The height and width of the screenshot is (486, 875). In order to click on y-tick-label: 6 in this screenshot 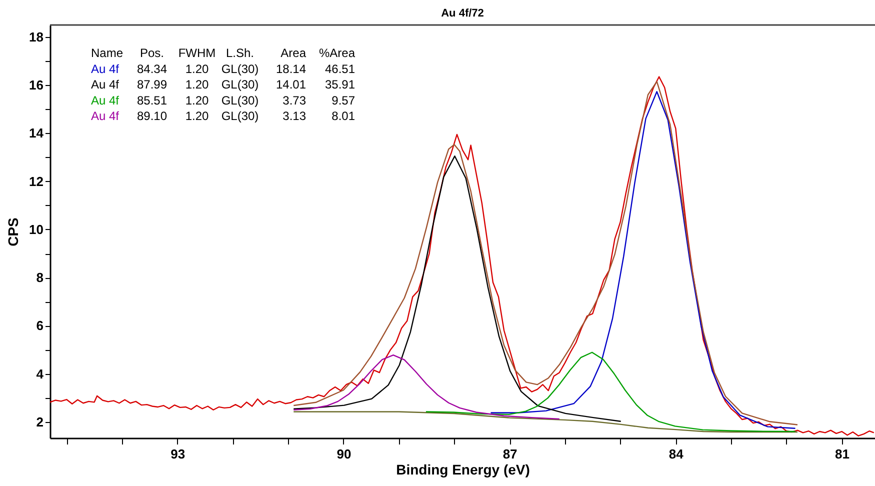, I will do `click(40, 326)`.